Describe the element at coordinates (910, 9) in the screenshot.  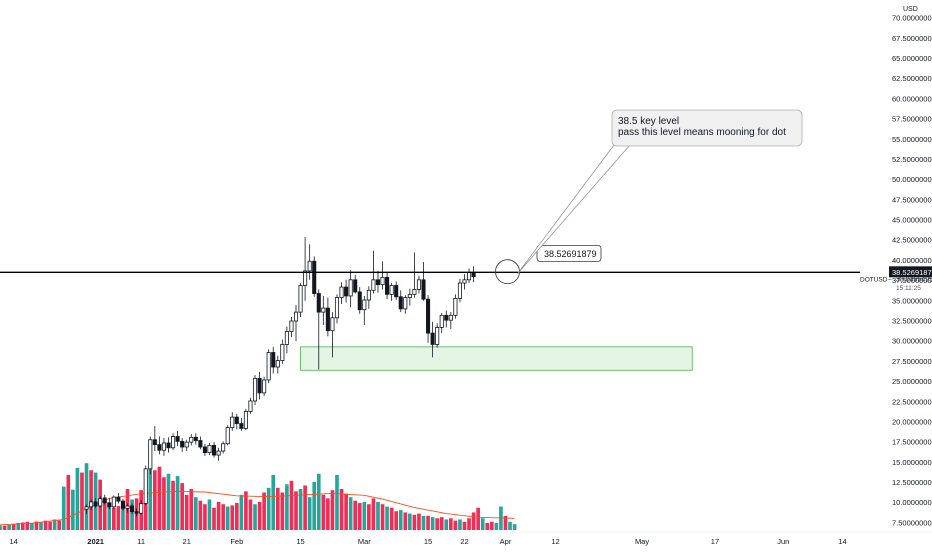
I see `currency-label: USD` at that location.